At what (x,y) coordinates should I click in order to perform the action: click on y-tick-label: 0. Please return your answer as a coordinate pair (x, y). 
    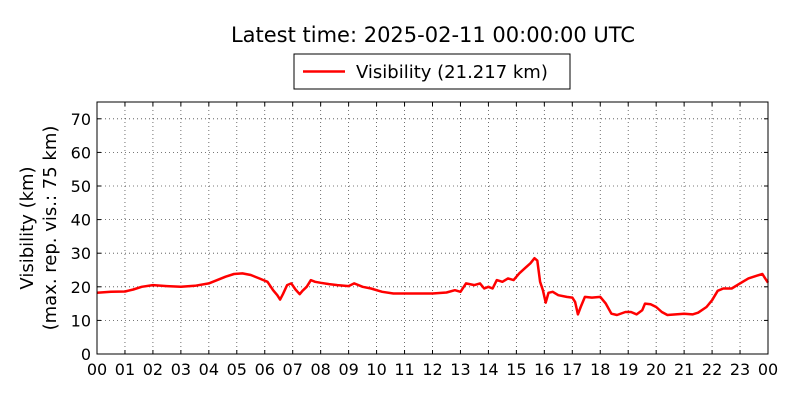
    Looking at the image, I should click on (86, 354).